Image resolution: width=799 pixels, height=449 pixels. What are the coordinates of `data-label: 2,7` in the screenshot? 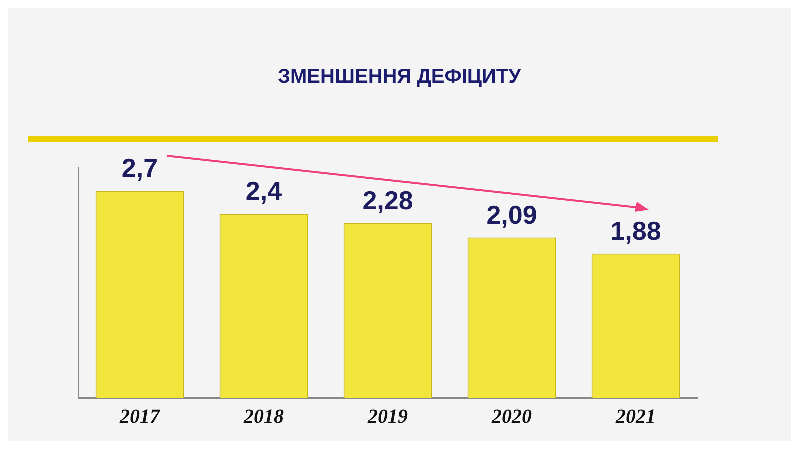 It's located at (140, 168).